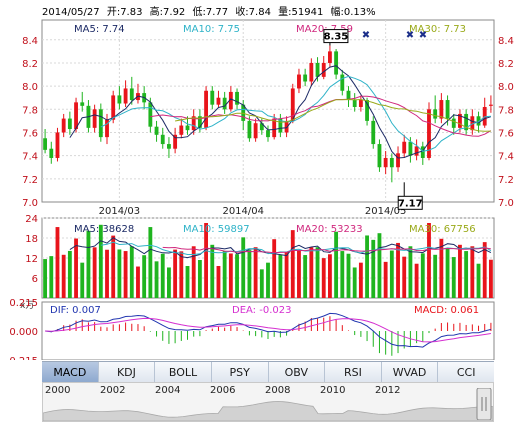 The width and height of the screenshot is (515, 427). What do you see at coordinates (446, 310) in the screenshot?
I see `macd-legend-macd: MACD: 0.061` at bounding box center [446, 310].